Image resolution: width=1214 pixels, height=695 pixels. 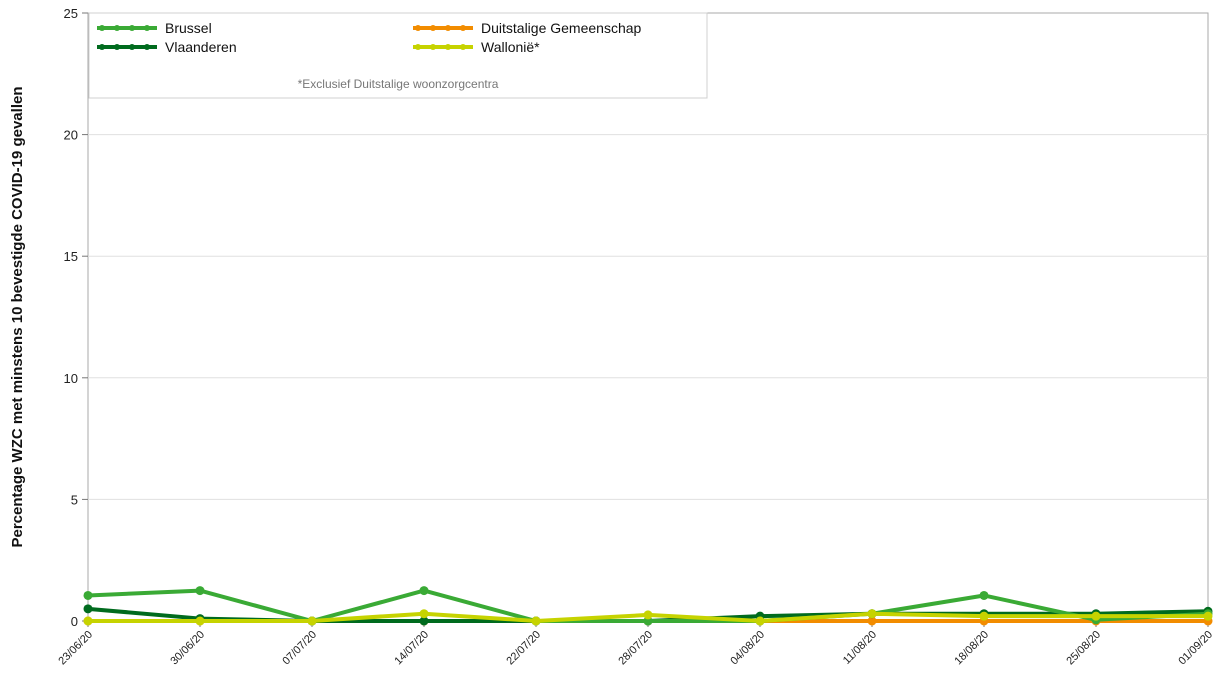 What do you see at coordinates (523, 648) in the screenshot?
I see `x-tick-label: 22/07/20` at bounding box center [523, 648].